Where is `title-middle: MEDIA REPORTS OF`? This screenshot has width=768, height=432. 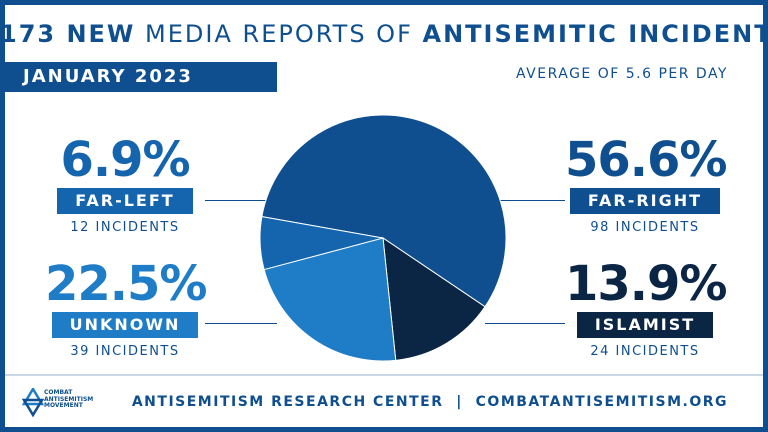 title-middle: MEDIA REPORTS OF is located at coordinates (279, 34).